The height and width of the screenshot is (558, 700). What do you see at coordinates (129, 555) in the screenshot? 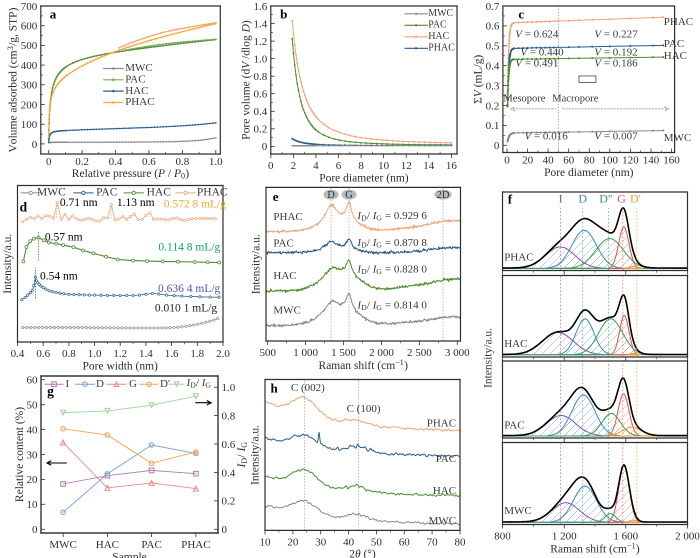
I see `svg-text: Sample` at bounding box center [129, 555].